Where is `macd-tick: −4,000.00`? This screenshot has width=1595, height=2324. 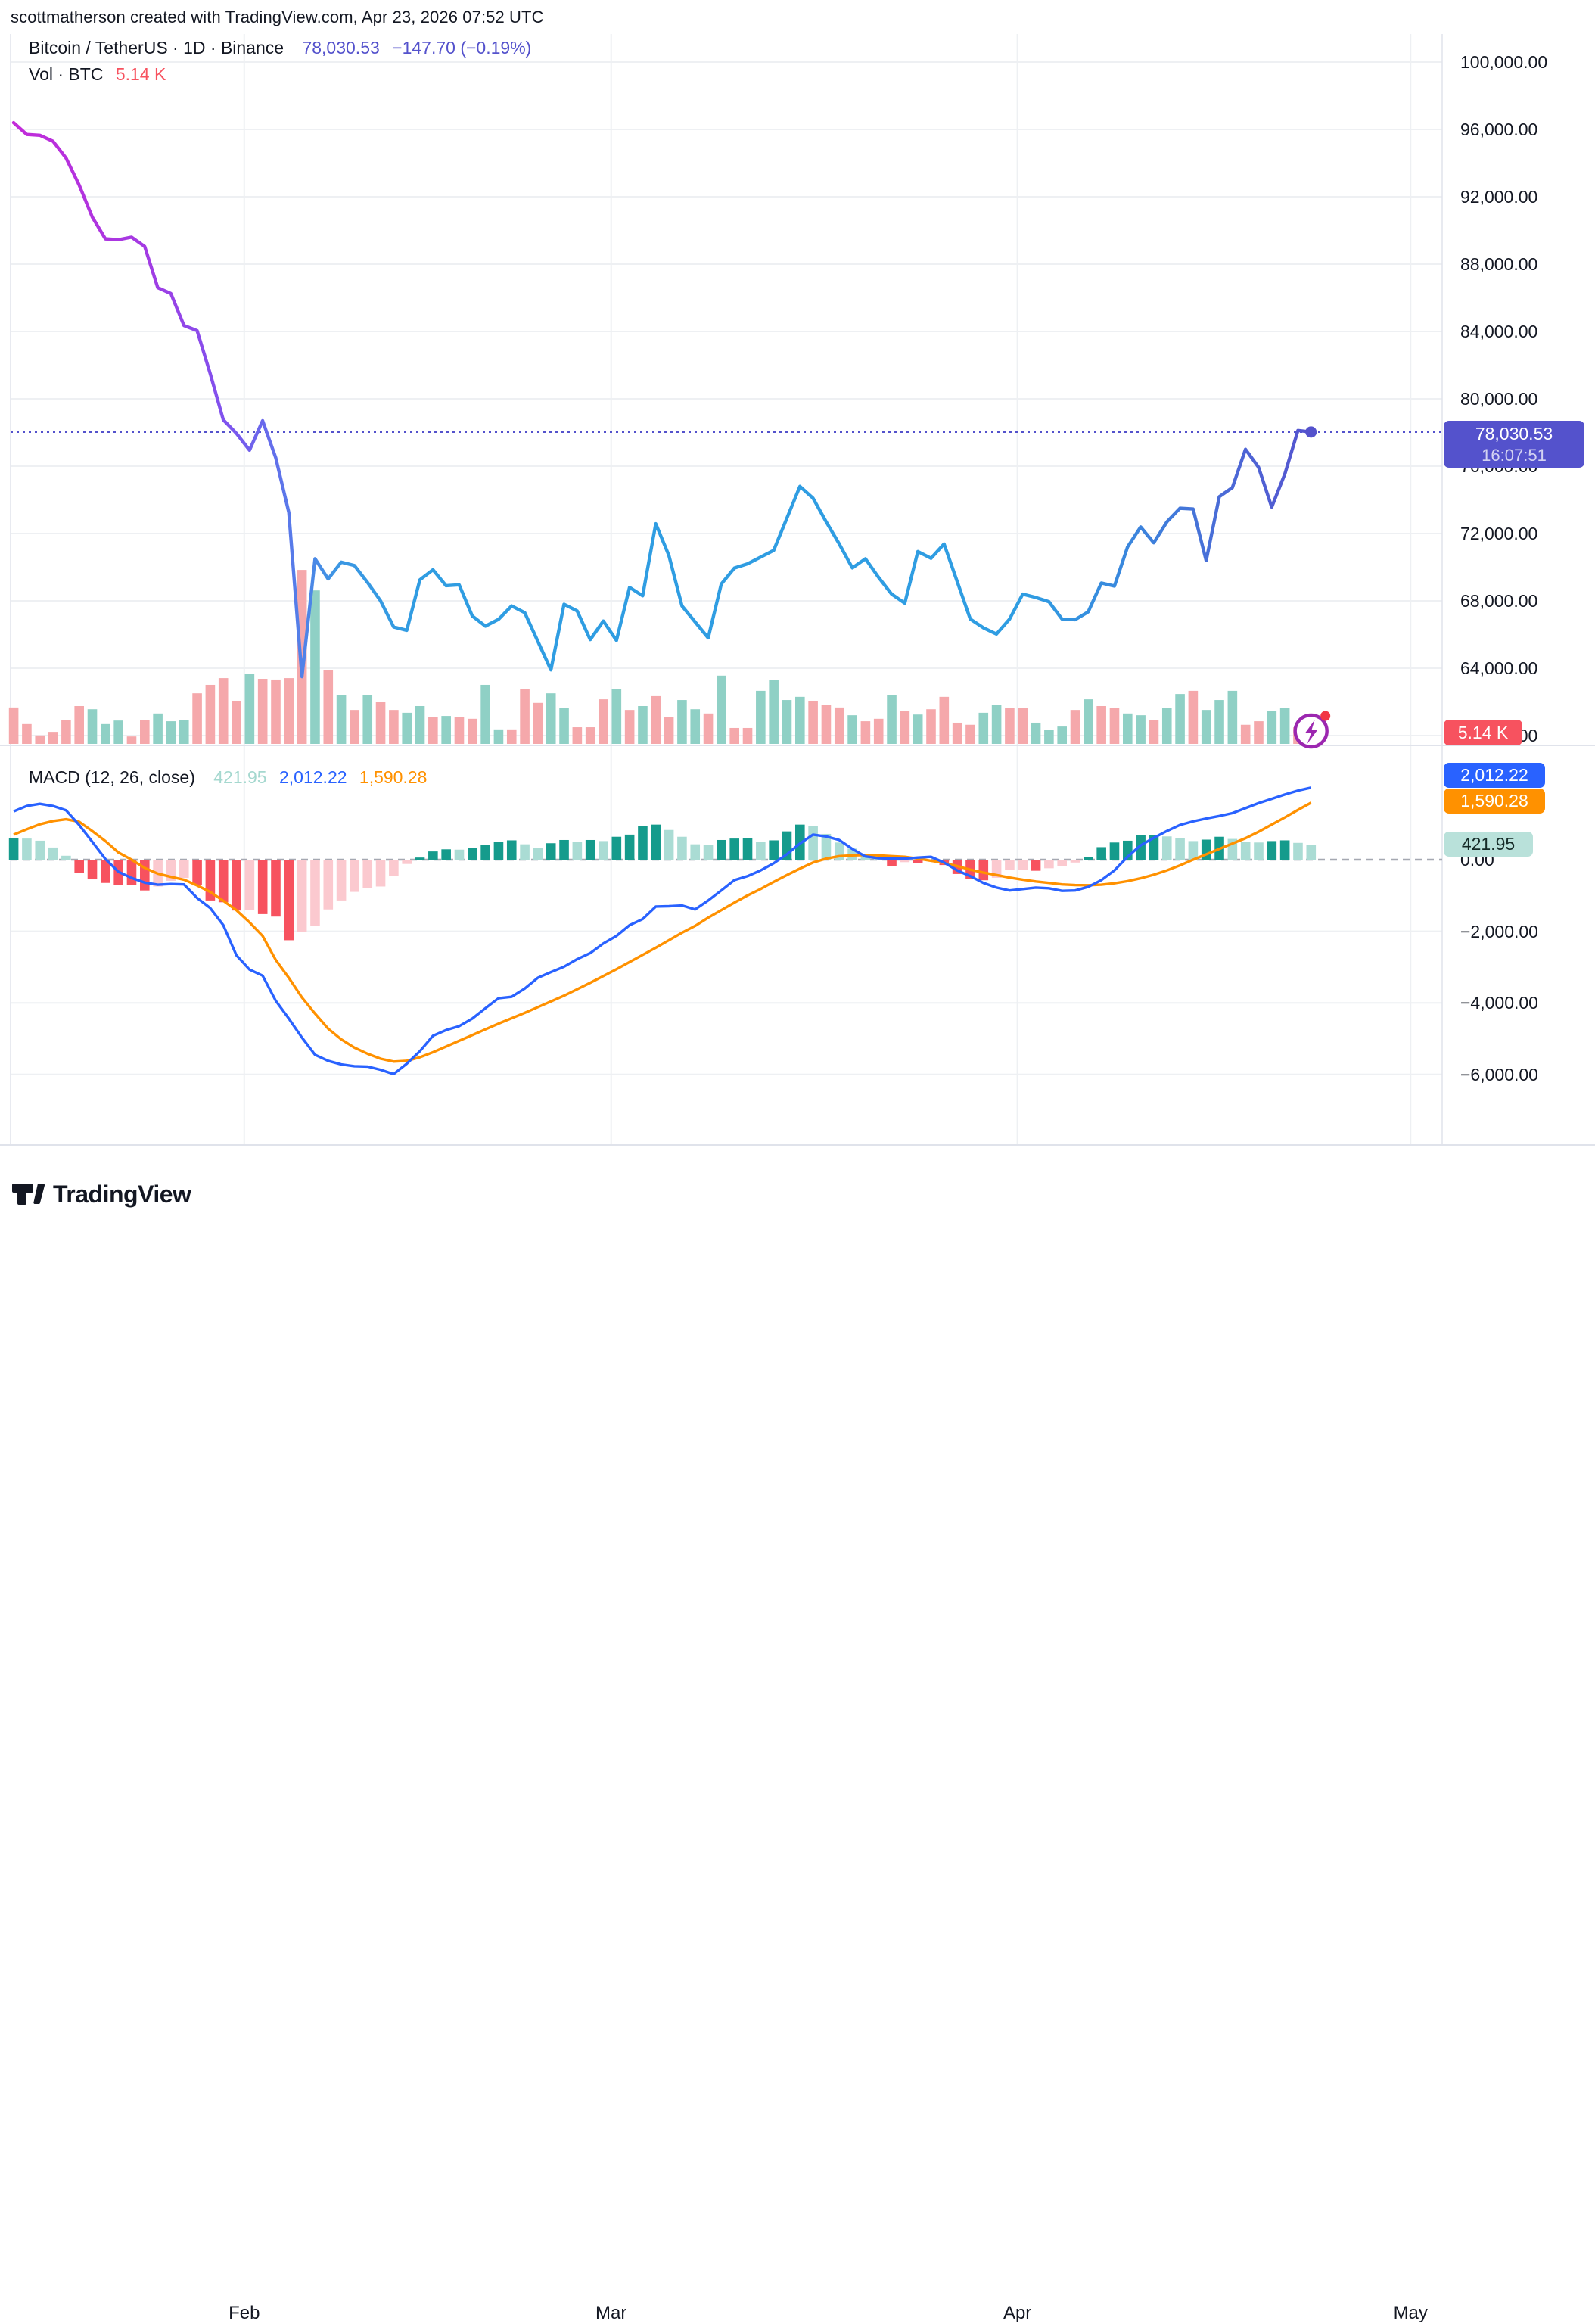 macd-tick: −4,000.00 is located at coordinates (1499, 1003).